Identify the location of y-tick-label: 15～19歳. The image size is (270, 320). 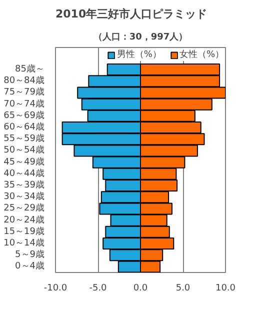
(24, 231).